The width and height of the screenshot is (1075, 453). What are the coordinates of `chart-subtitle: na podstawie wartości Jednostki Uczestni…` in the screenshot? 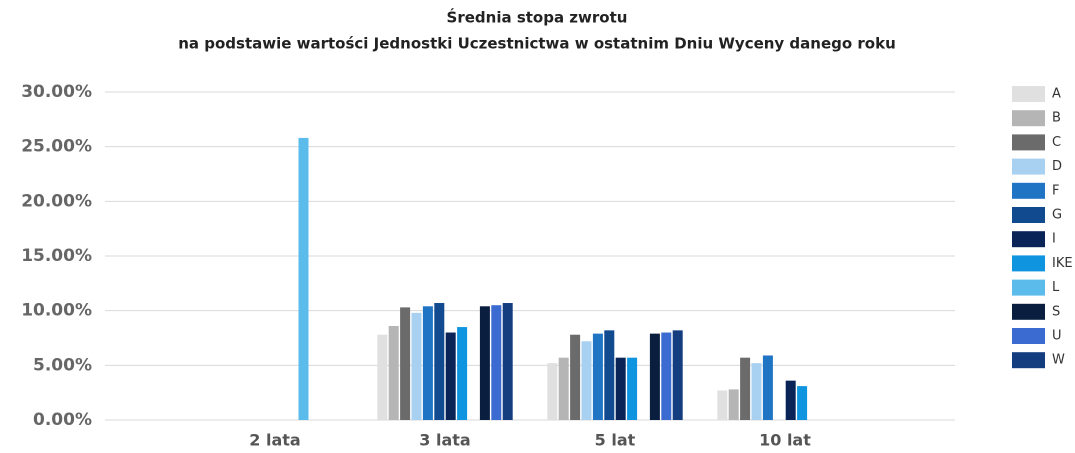 It's located at (537, 44).